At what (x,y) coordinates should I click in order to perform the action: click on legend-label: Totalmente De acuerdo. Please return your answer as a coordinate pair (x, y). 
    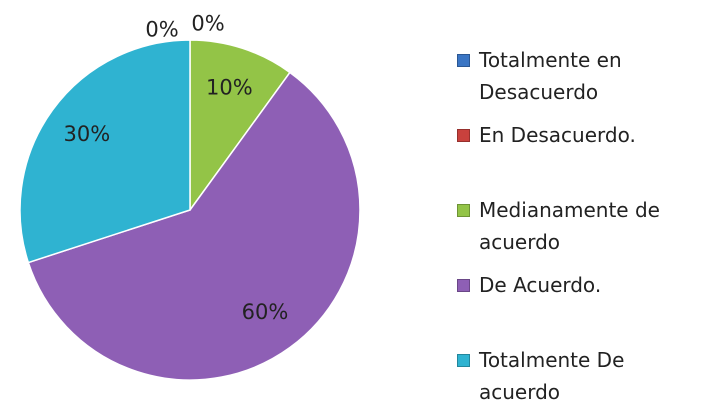
    Looking at the image, I should click on (552, 376).